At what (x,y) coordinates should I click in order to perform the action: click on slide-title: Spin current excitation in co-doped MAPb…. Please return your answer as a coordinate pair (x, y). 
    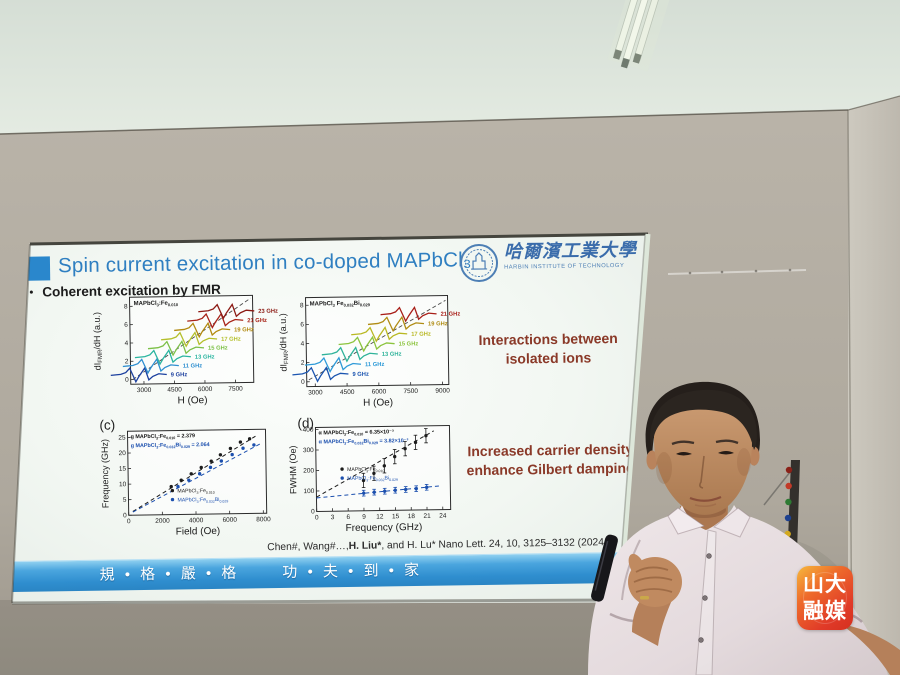
    Looking at the image, I should click on (264, 263).